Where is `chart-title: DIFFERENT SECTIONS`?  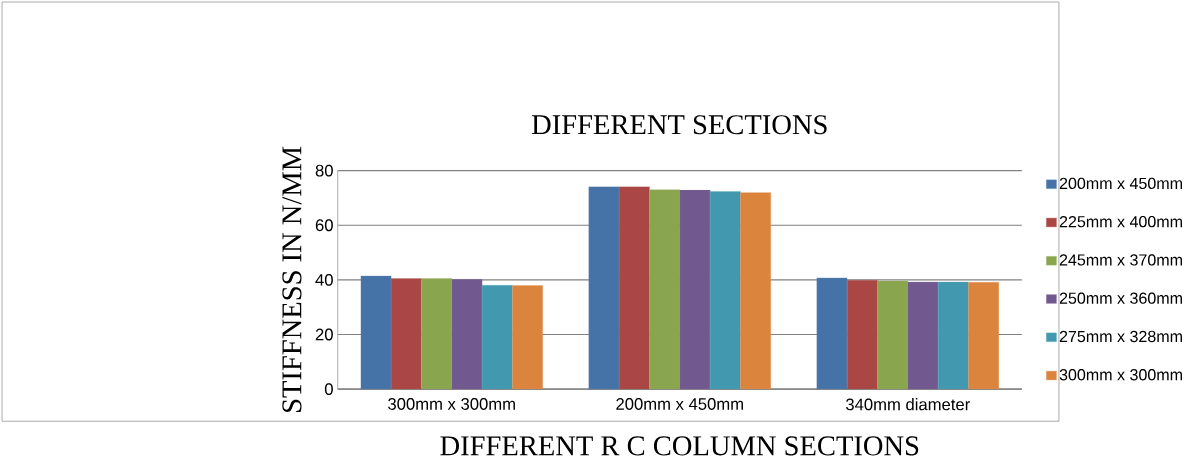 chart-title: DIFFERENT SECTIONS is located at coordinates (679, 124).